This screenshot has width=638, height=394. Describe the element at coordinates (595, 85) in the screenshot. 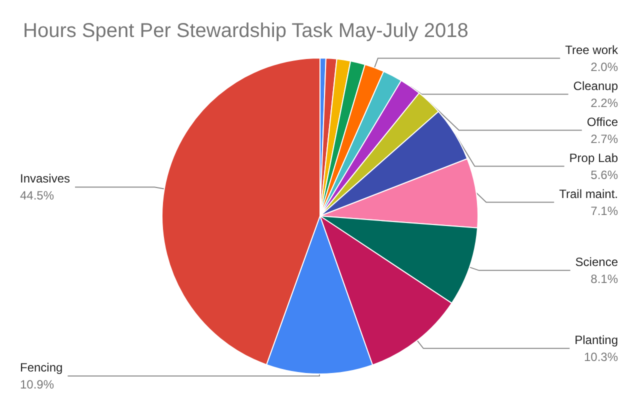

I see `slice-label: Cleanup` at that location.